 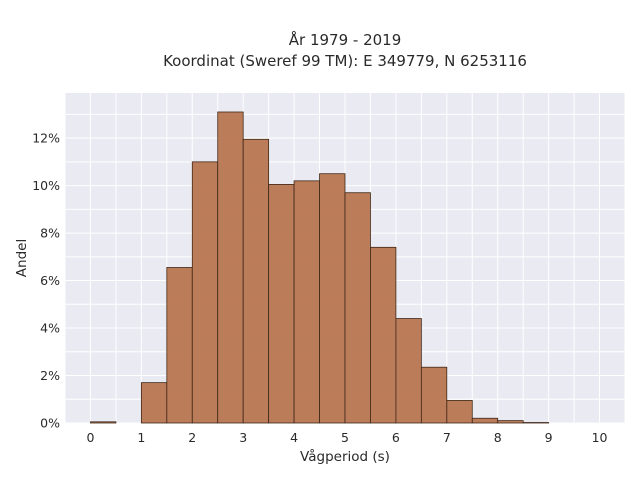 What do you see at coordinates (50, 423) in the screenshot?
I see `y-tick-label: 0%` at bounding box center [50, 423].